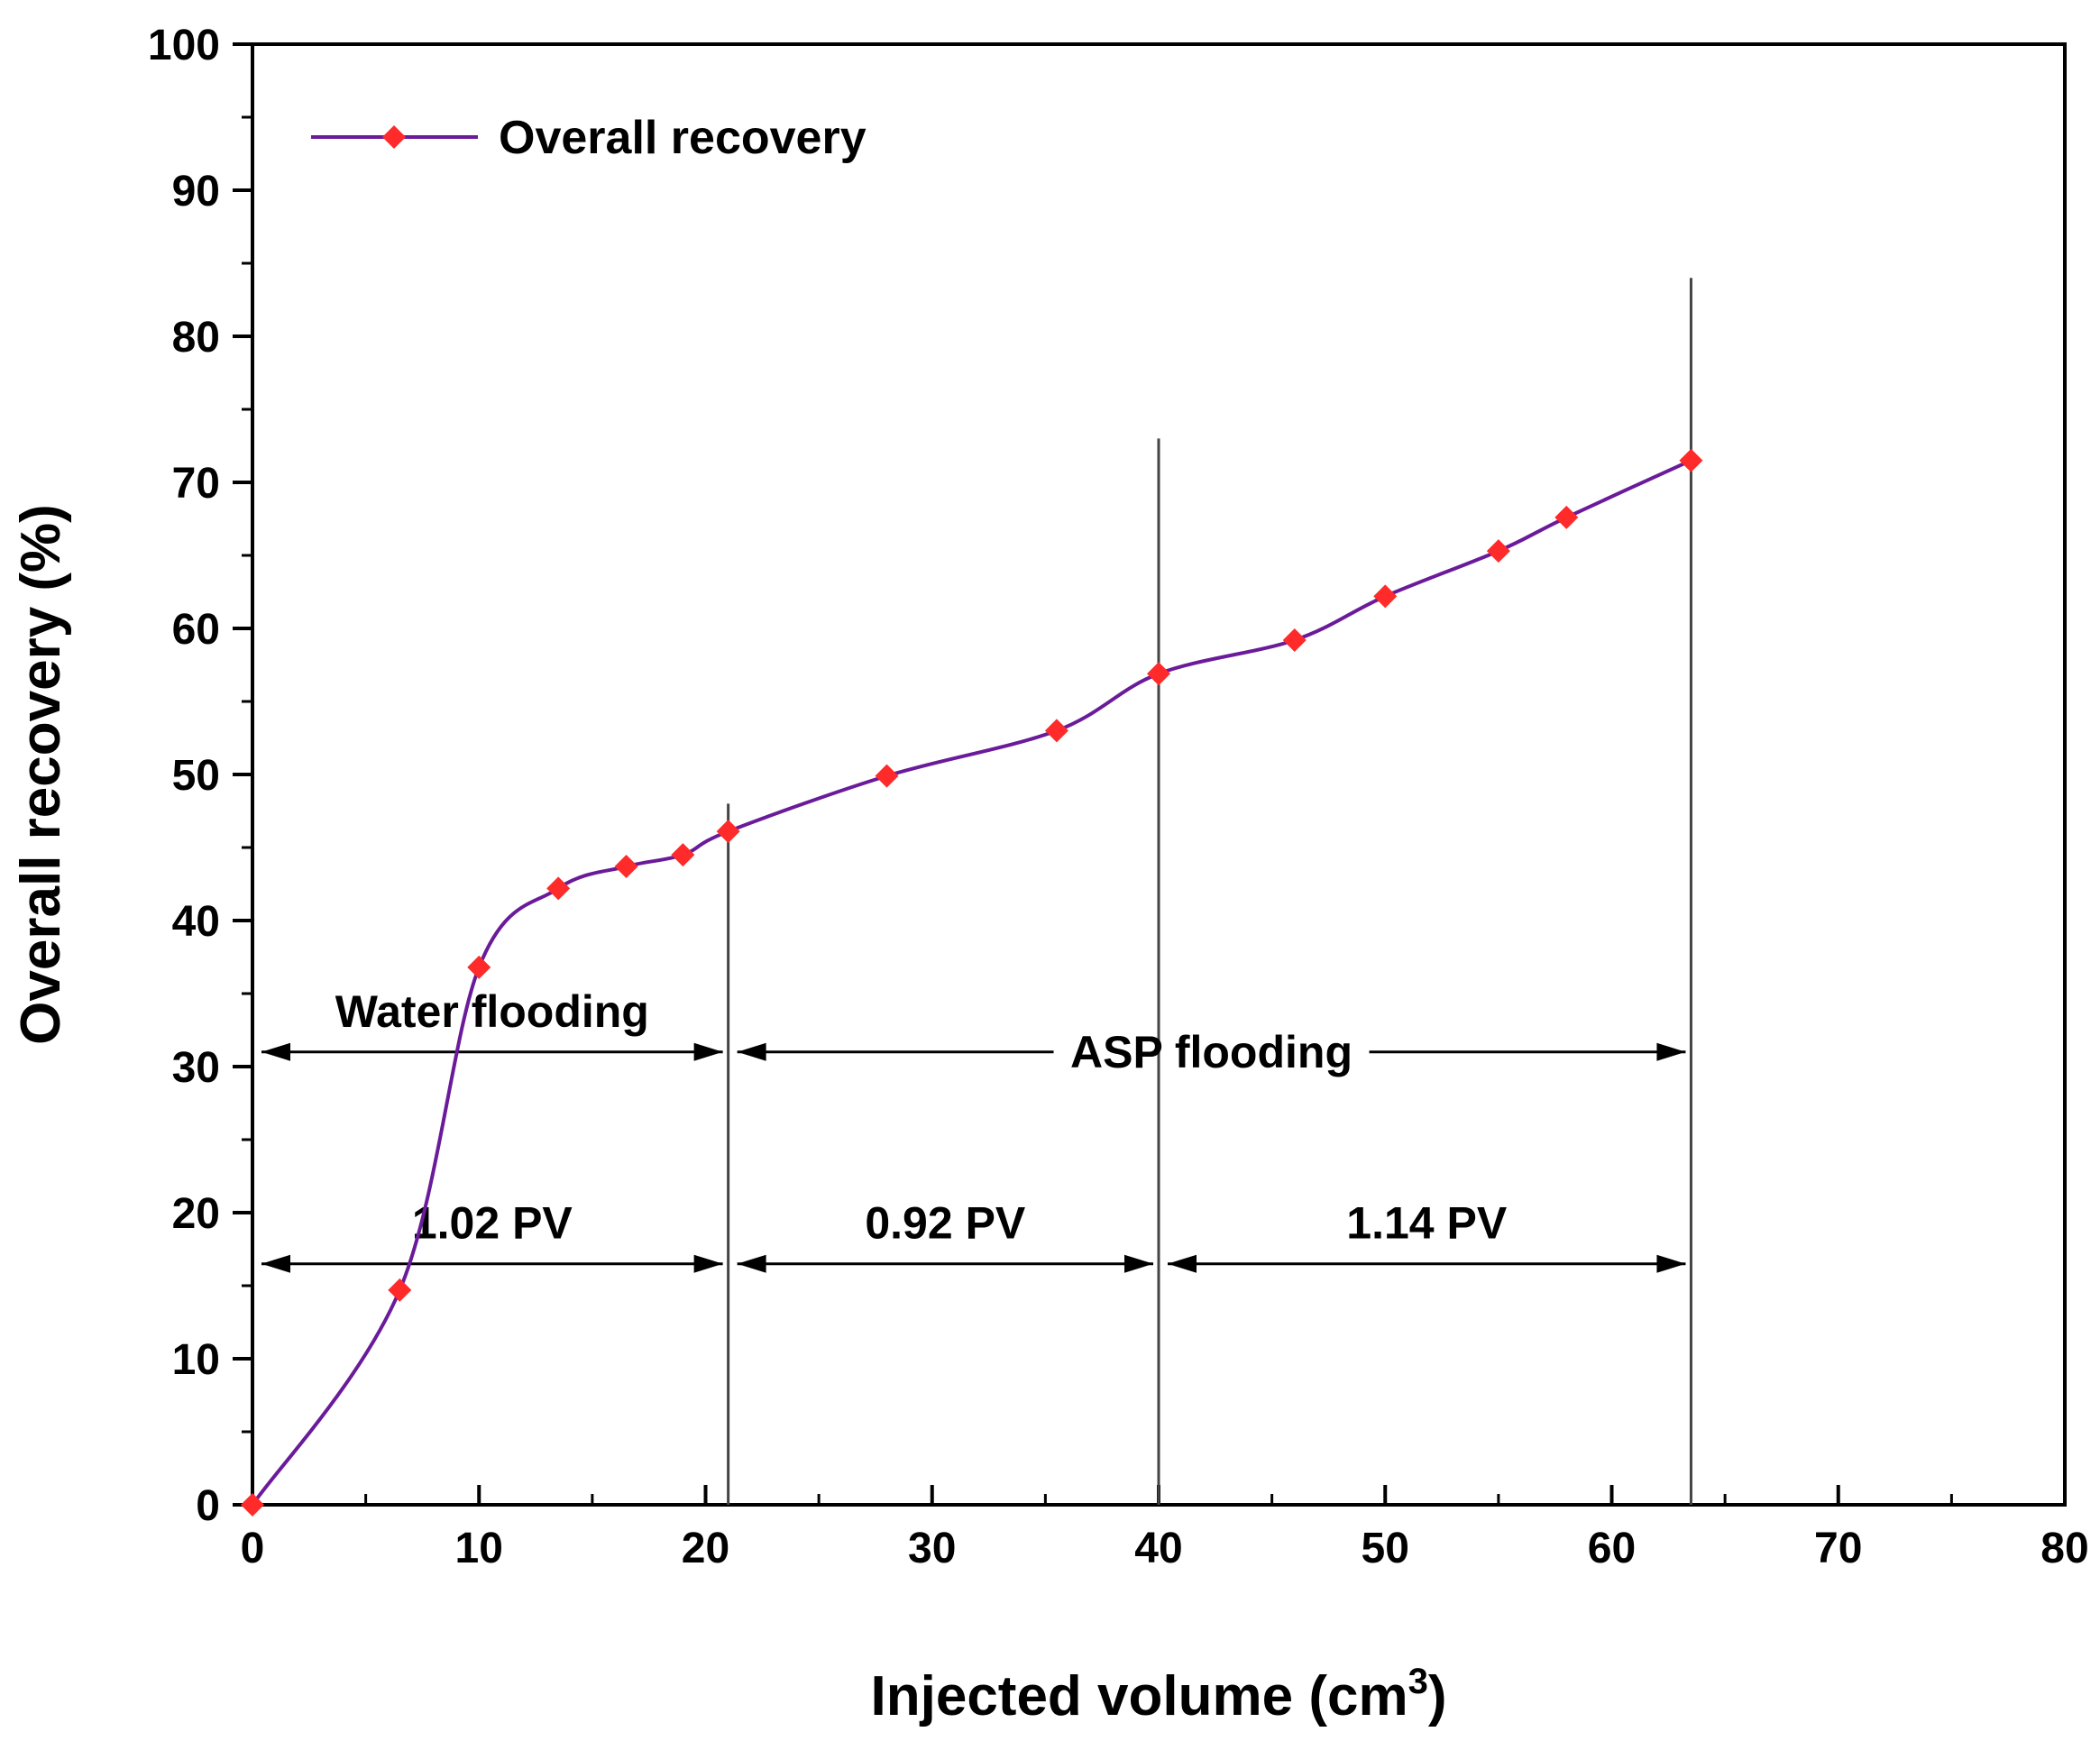 The width and height of the screenshot is (2100, 1741). I want to click on annotation-label: 1.02 PV, so click(492, 1223).